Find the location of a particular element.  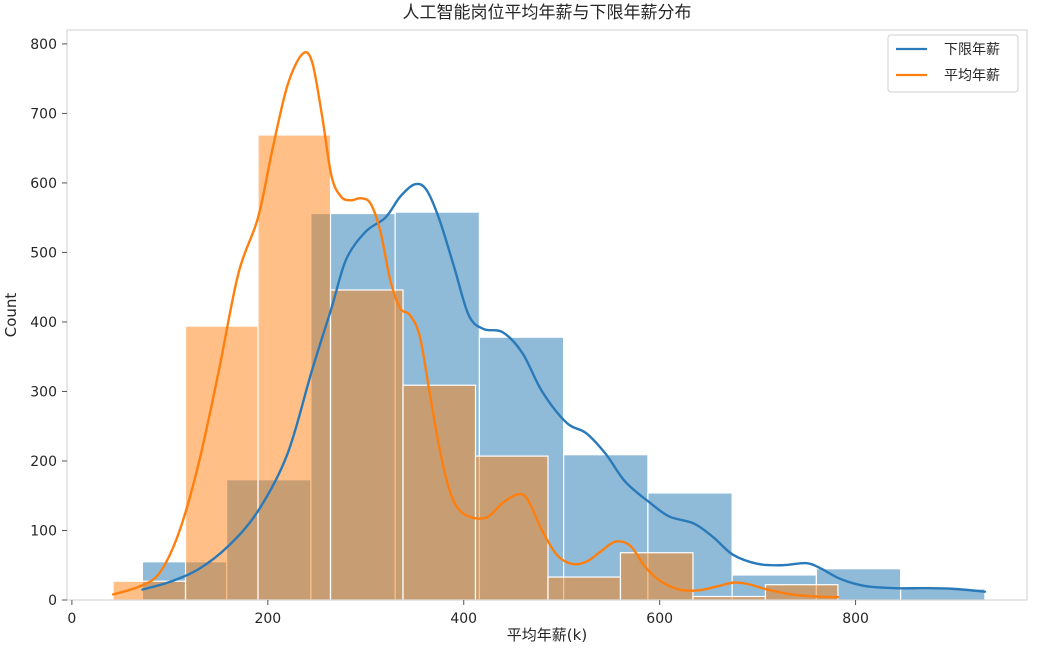

y-tick-label: 800 is located at coordinates (43, 45).